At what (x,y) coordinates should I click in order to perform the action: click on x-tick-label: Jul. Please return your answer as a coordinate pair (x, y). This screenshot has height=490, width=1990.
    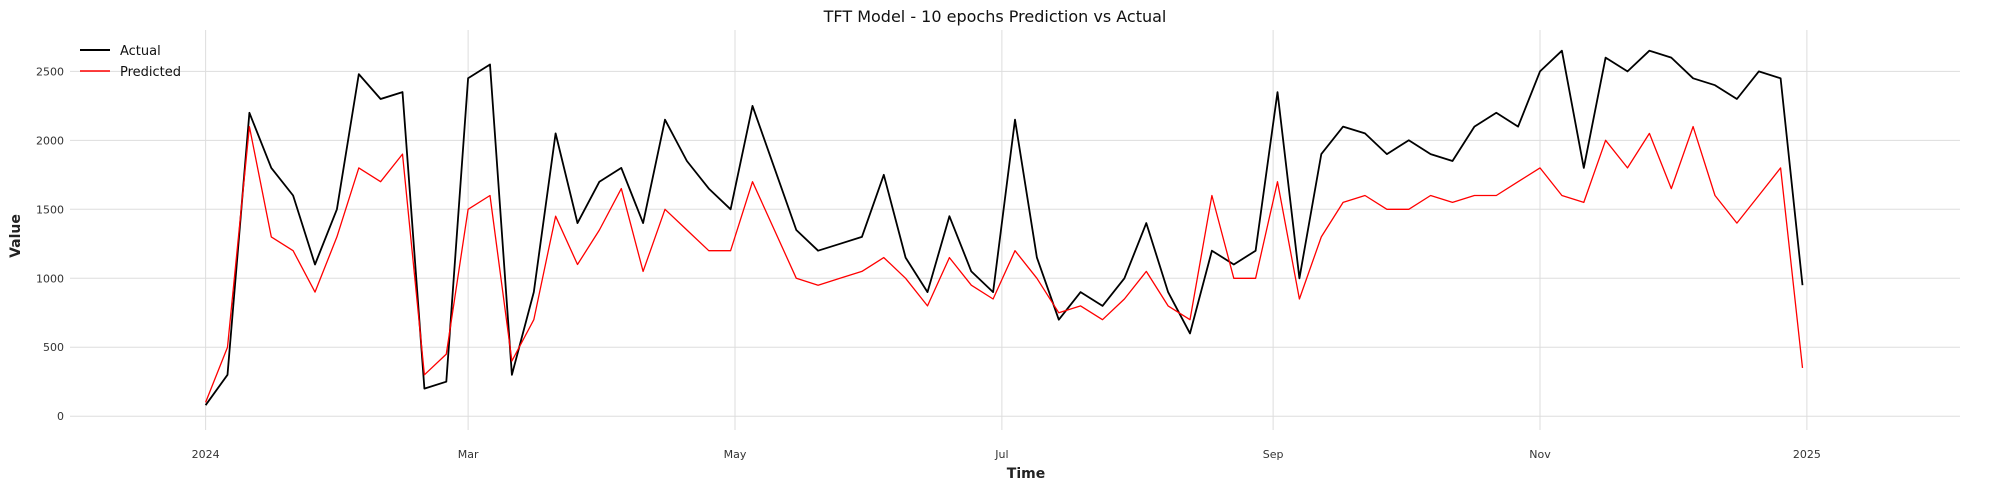
    Looking at the image, I should click on (1001, 454).